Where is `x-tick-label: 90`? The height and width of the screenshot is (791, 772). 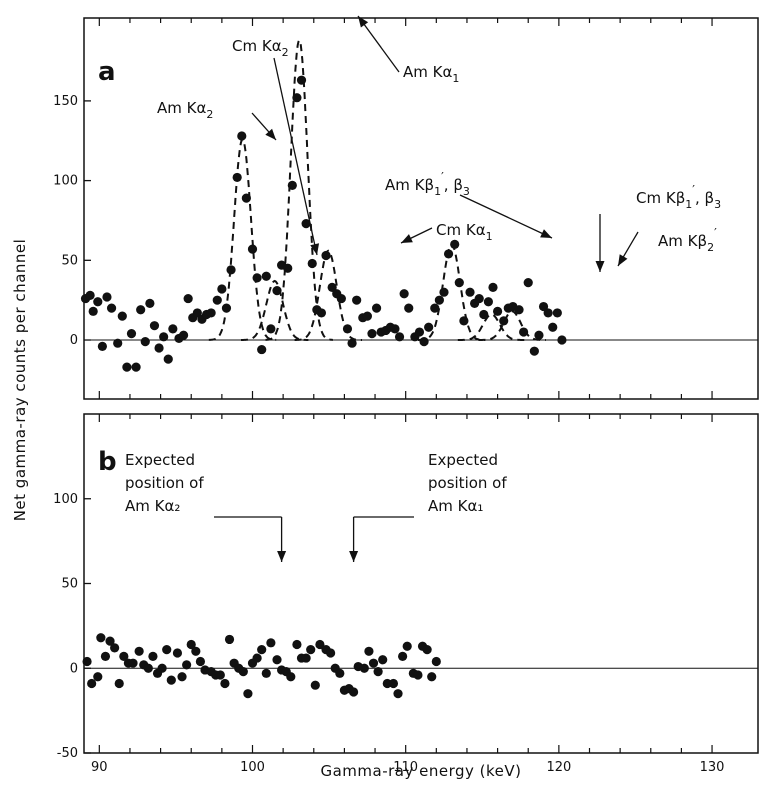 x-tick-label: 90 is located at coordinates (99, 767).